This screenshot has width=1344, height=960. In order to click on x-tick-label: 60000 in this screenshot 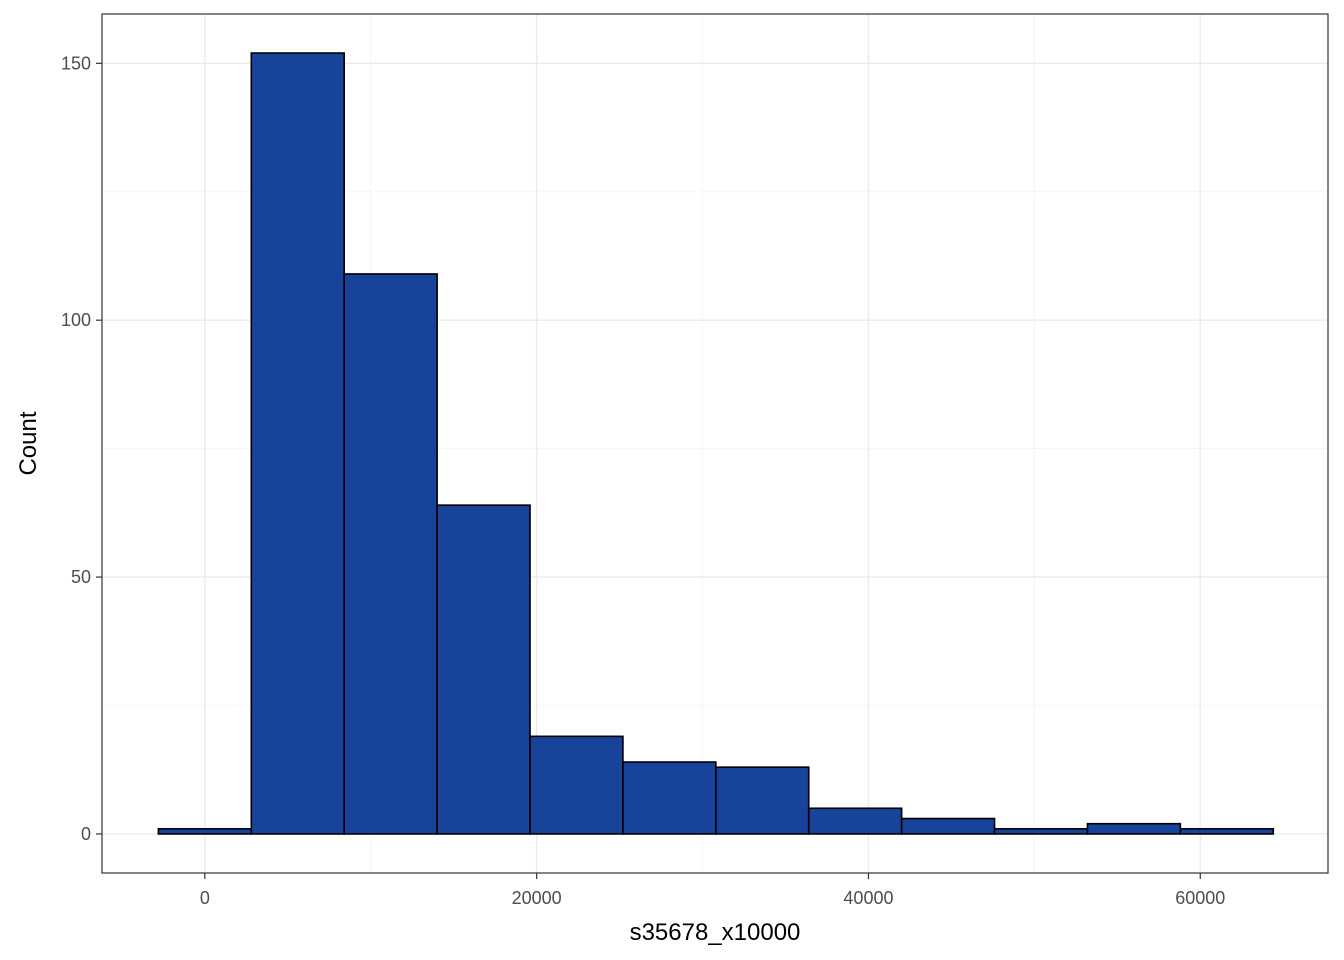, I will do `click(1200, 898)`.